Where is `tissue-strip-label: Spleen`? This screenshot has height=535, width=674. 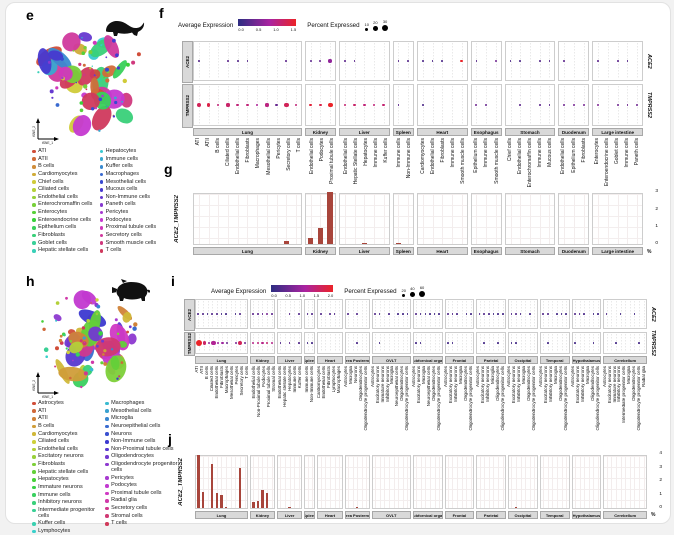
tissue-strip-label: Spleen is located at coordinates (403, 251).